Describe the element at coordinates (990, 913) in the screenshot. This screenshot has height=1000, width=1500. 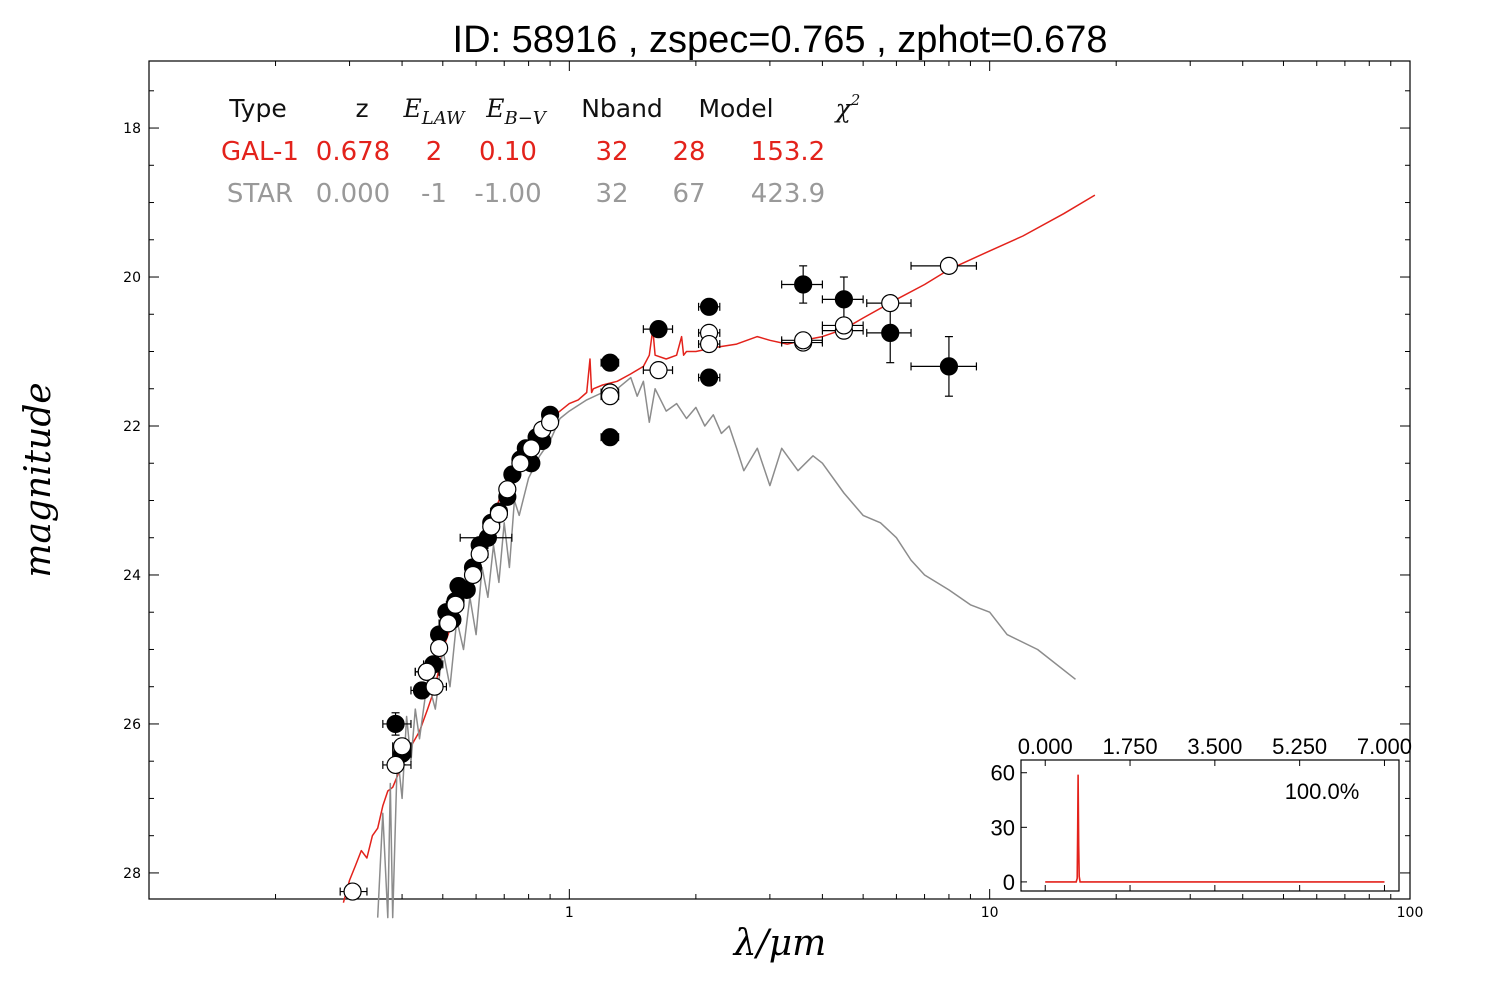
I see `x-tick-label: 10` at that location.